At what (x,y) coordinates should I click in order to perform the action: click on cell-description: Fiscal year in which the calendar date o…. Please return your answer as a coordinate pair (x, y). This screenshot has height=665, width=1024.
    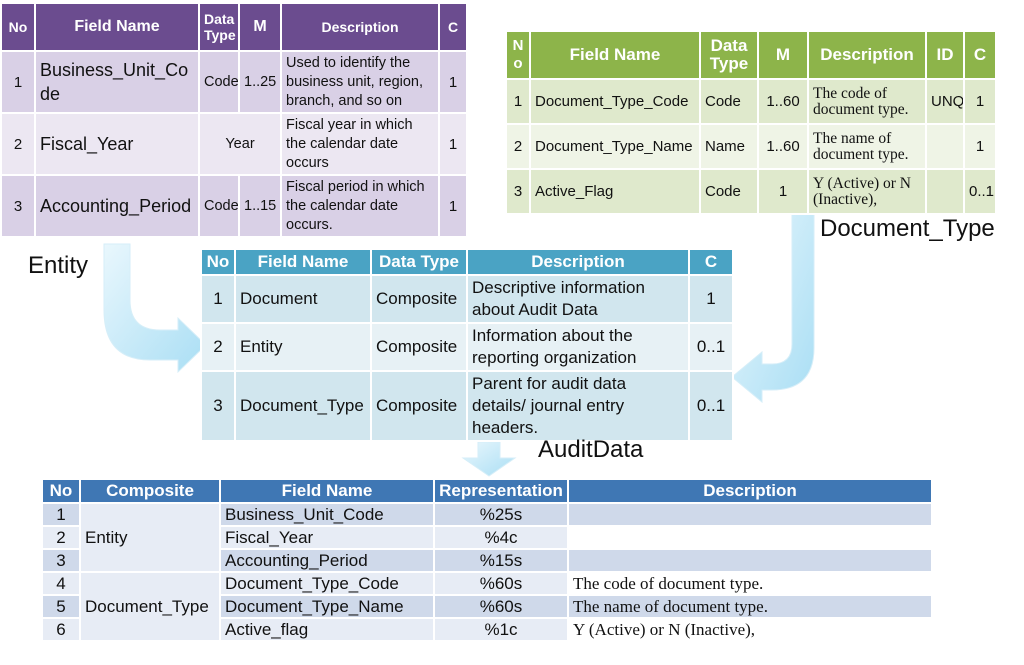
    Looking at the image, I should click on (360, 144).